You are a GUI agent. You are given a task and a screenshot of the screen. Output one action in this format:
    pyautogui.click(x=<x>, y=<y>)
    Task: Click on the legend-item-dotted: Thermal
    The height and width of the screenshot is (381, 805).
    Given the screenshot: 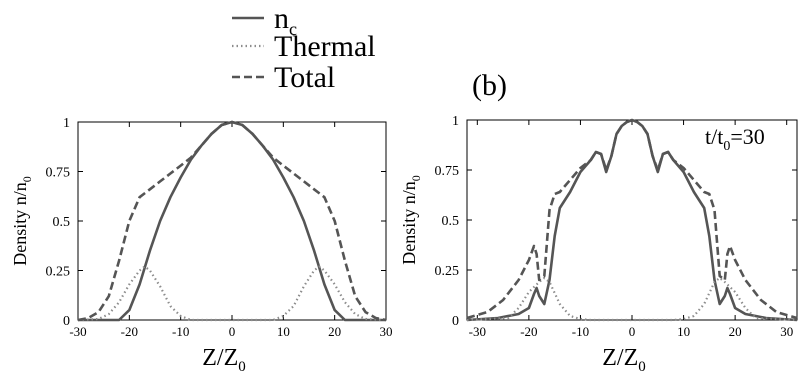 What is the action you would take?
    pyautogui.click(x=304, y=46)
    